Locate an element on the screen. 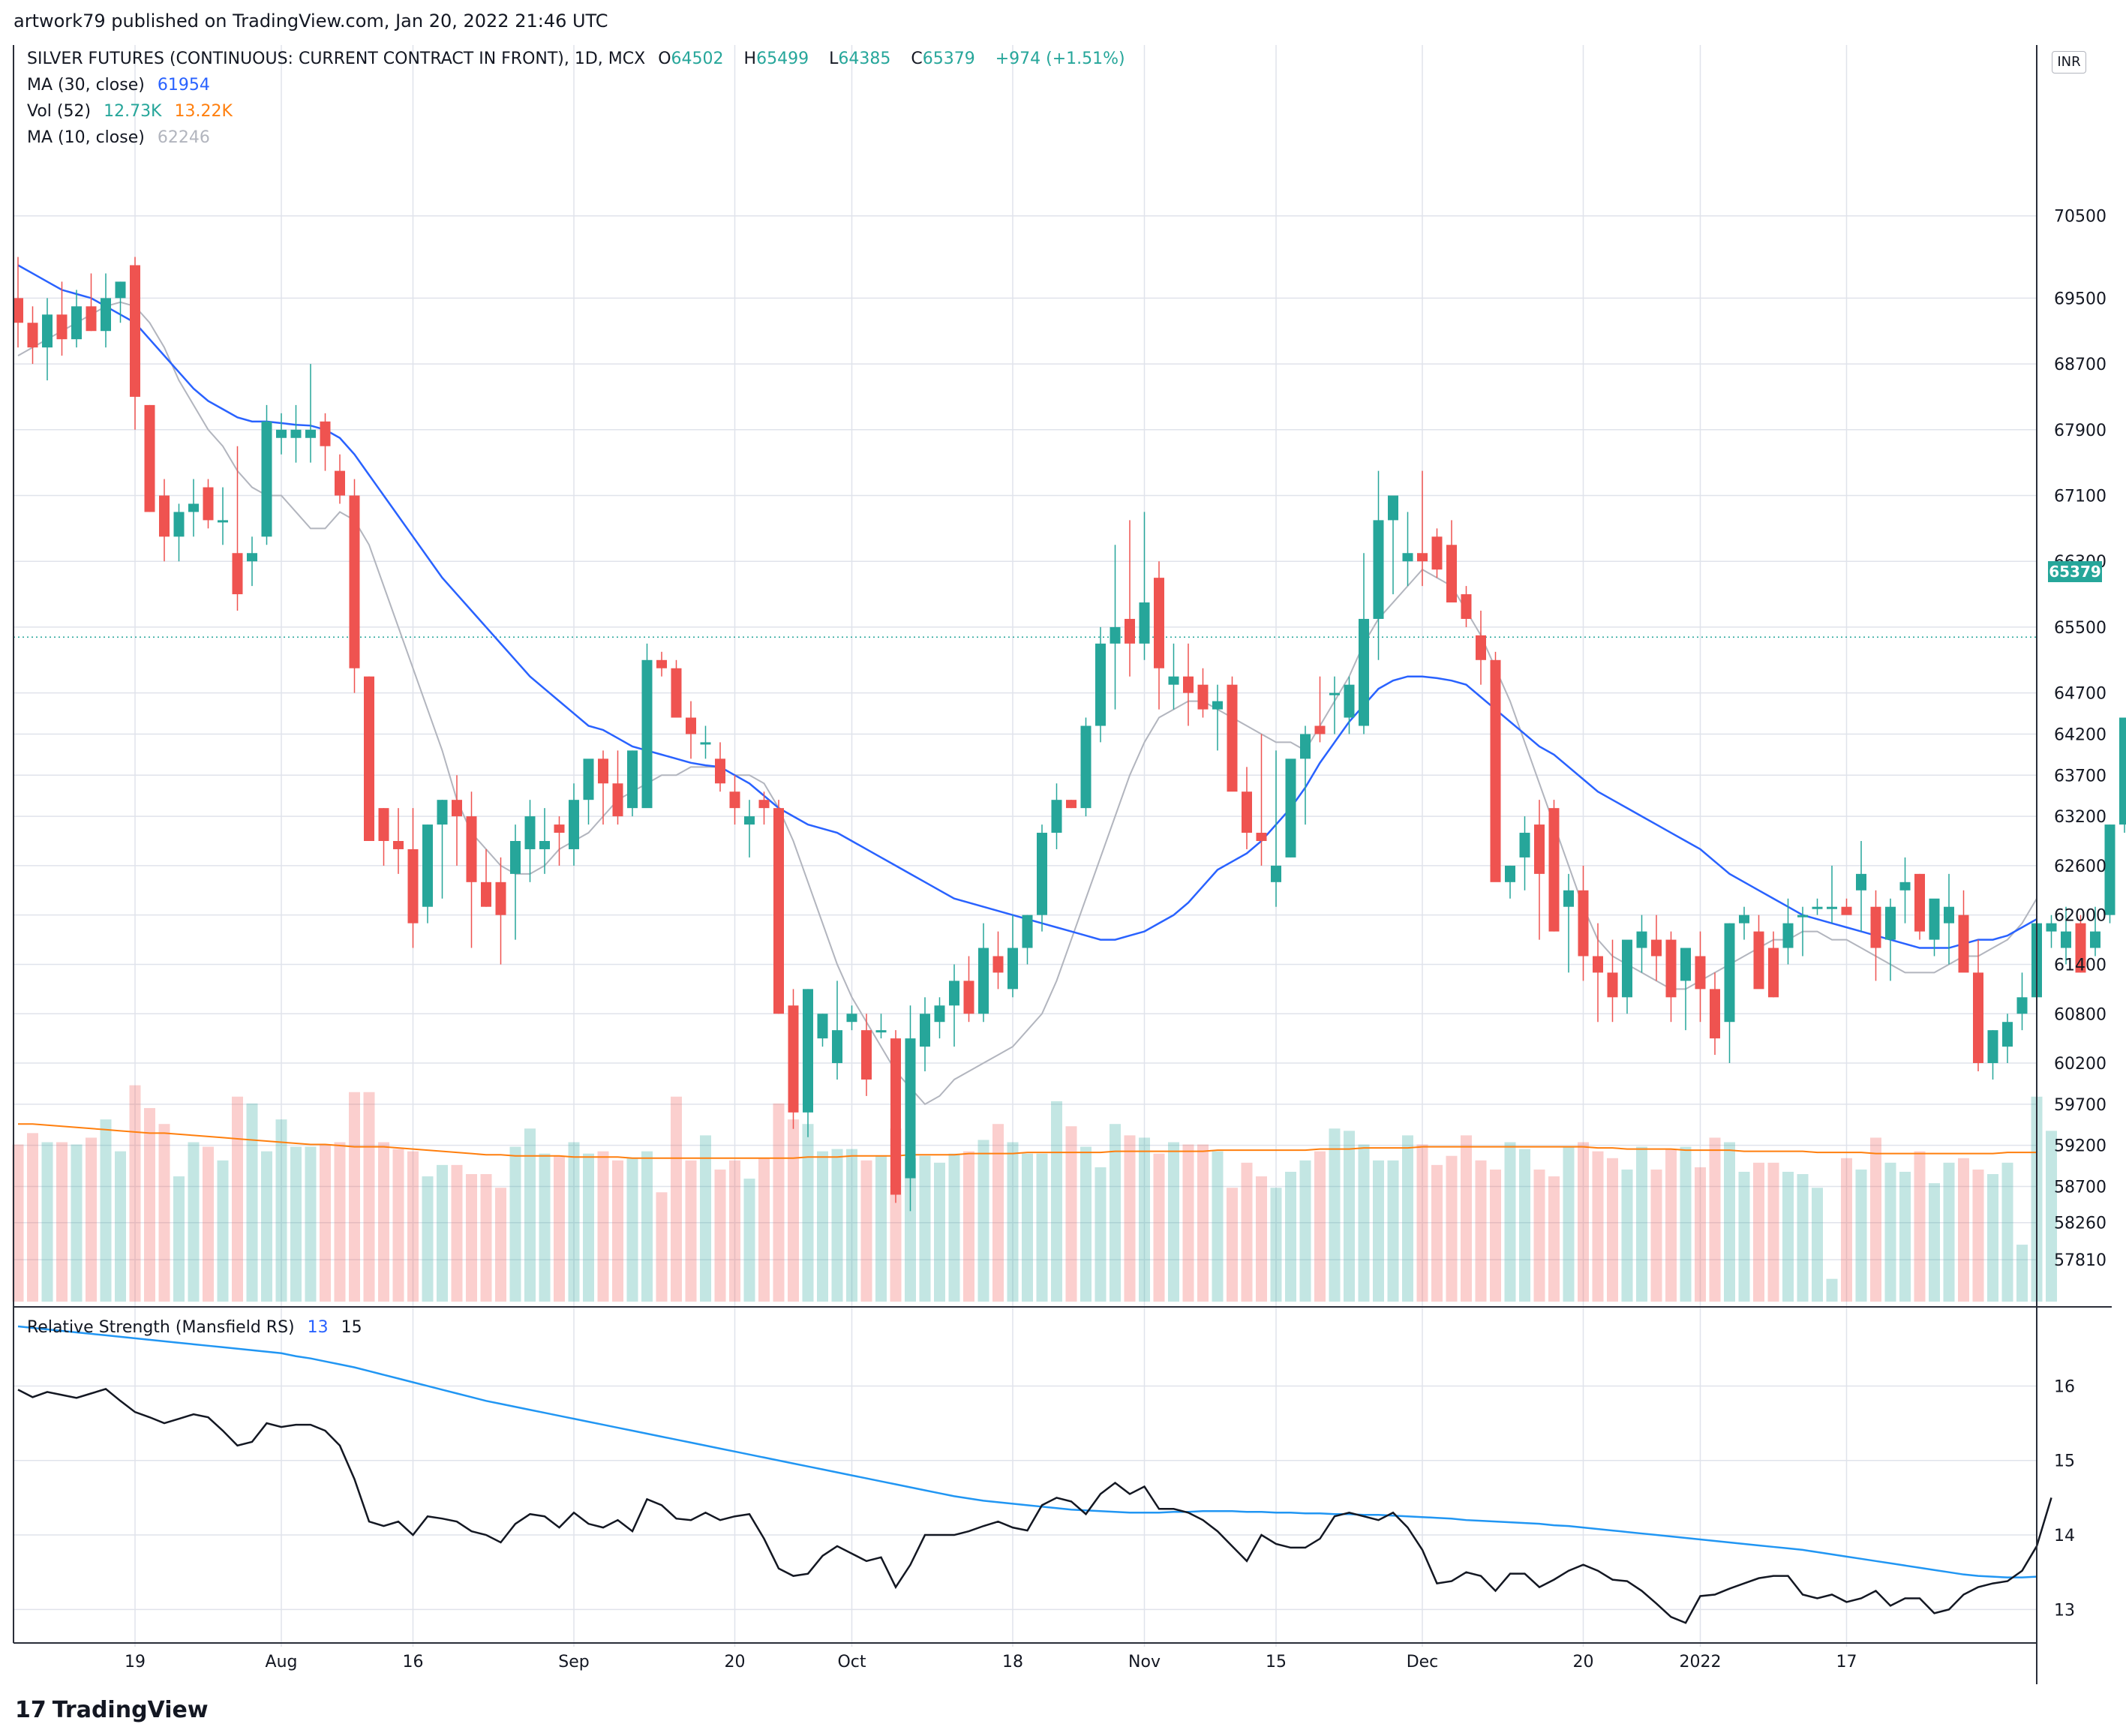 The width and height of the screenshot is (2126, 1736). y-tick-label: 63200 is located at coordinates (2080, 817).